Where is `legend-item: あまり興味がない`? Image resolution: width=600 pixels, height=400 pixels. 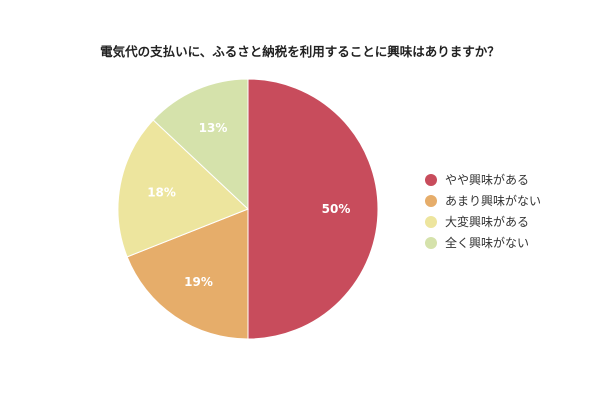 legend-item: あまり興味がない is located at coordinates (483, 200).